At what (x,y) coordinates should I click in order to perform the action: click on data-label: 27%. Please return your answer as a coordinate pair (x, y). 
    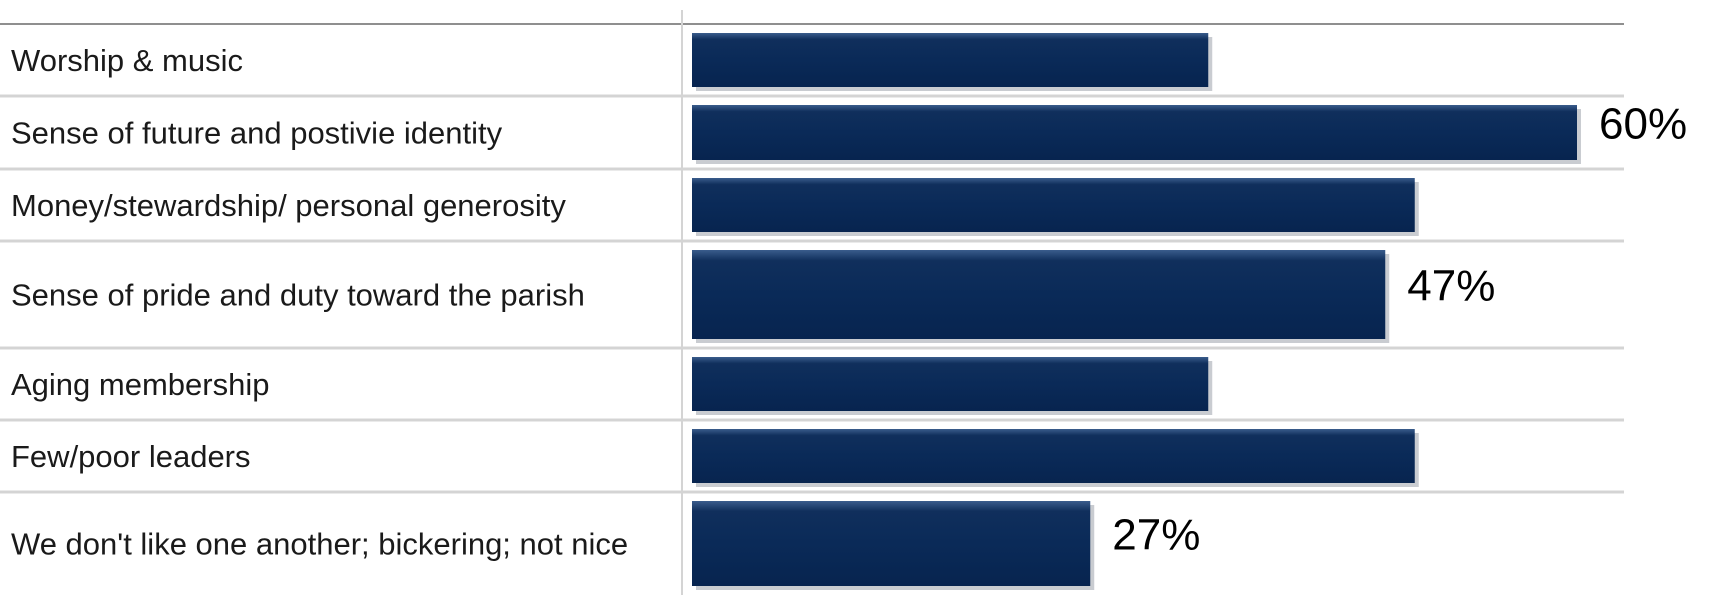
    Looking at the image, I should click on (1156, 535).